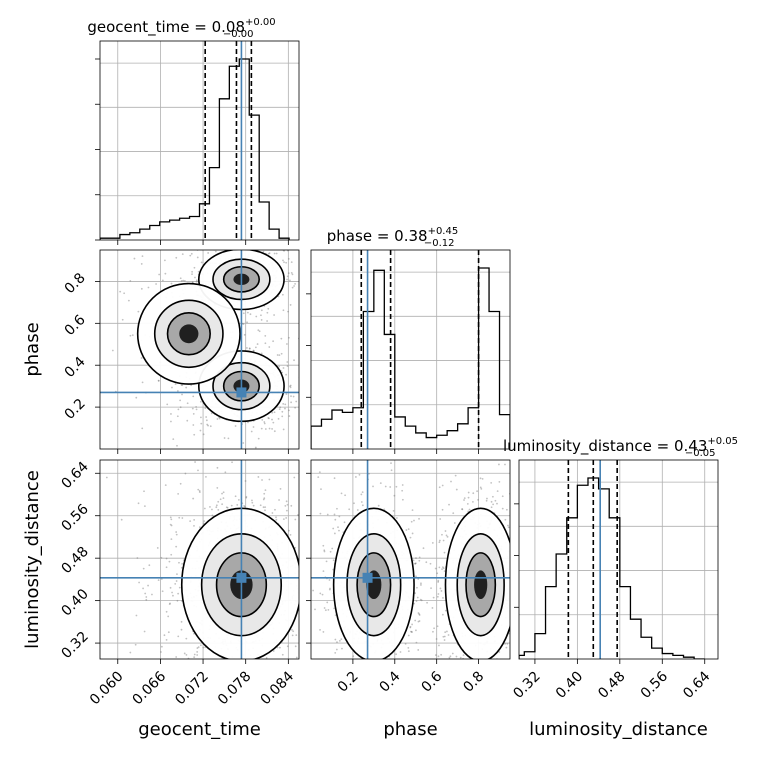 The width and height of the screenshot is (760, 760). Describe the element at coordinates (473, 682) in the screenshot. I see `x-tick-label: 0.8` at that location.